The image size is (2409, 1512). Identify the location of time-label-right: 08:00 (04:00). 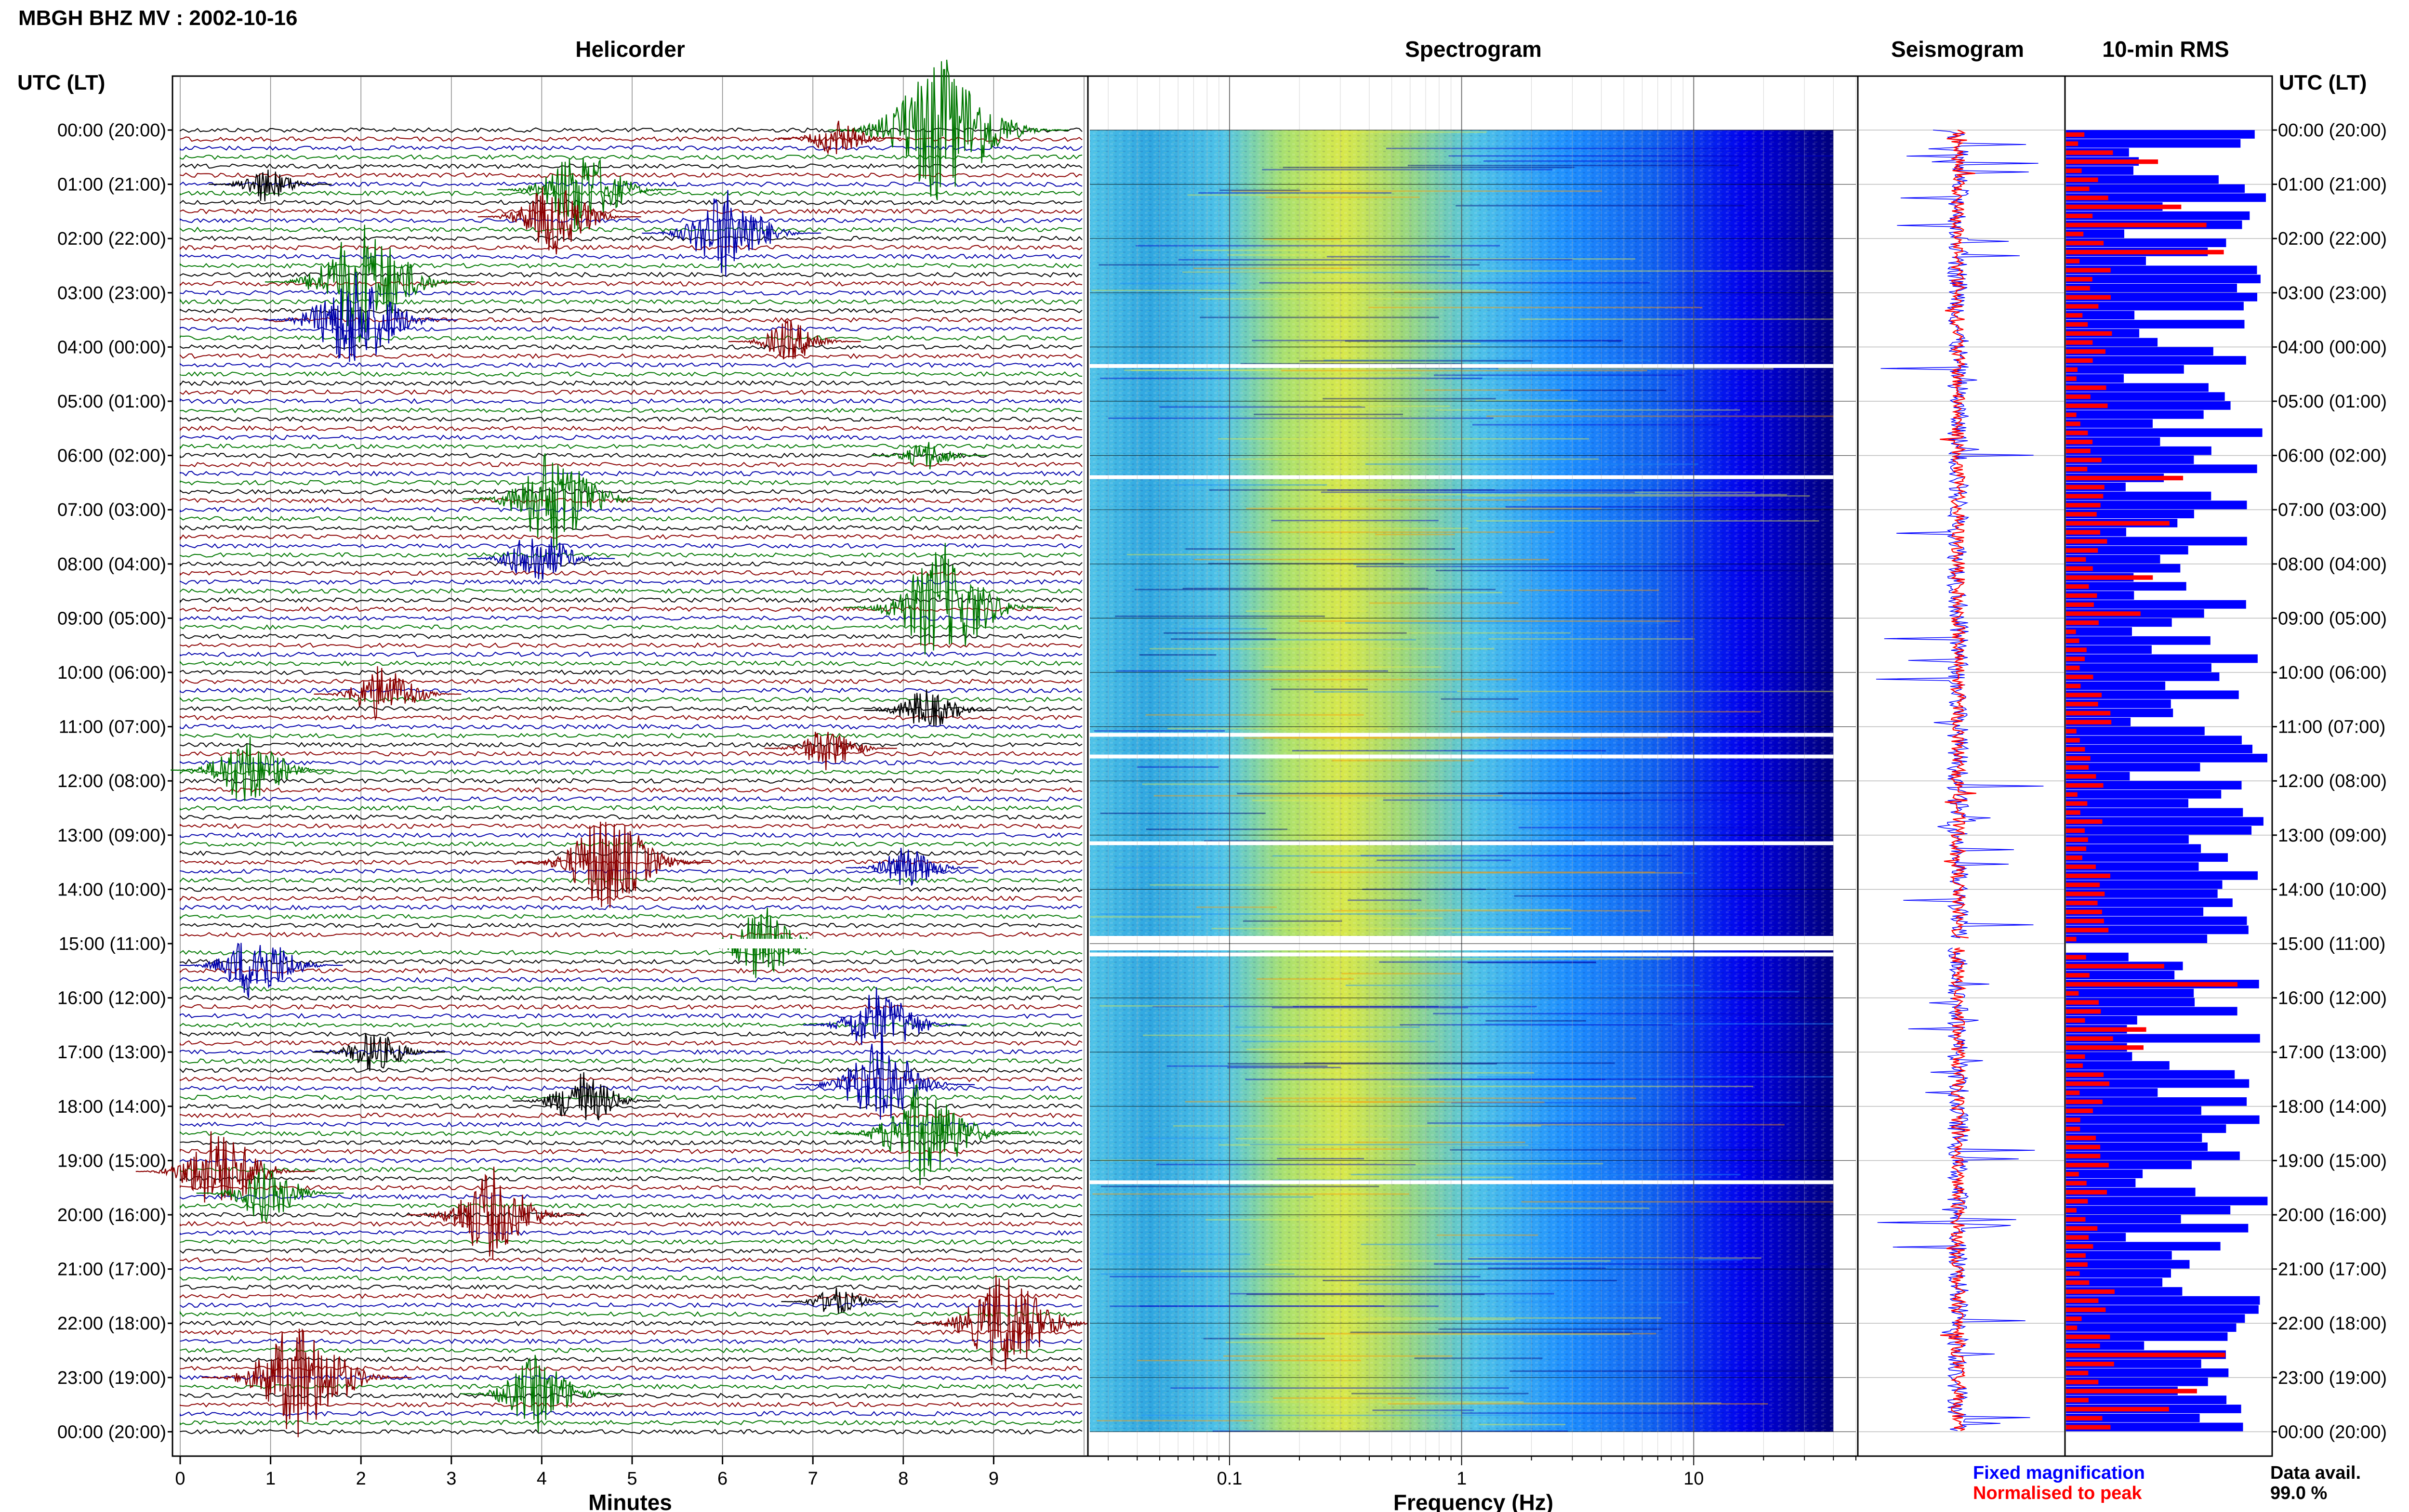
(2332, 564).